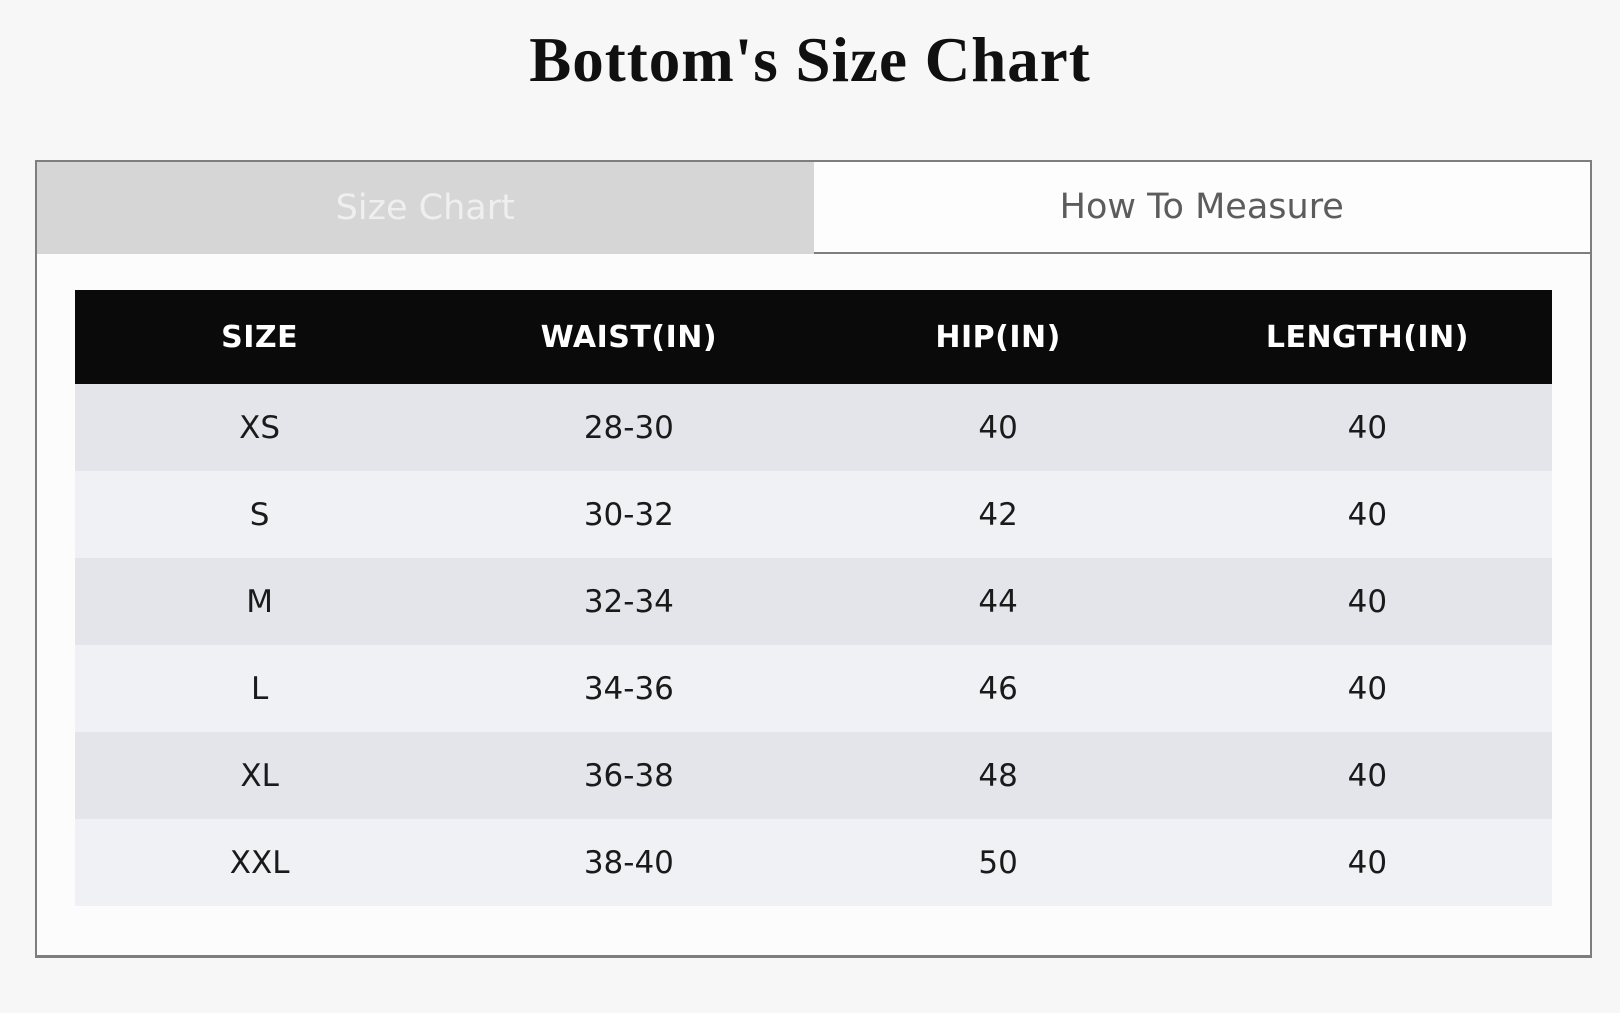 The height and width of the screenshot is (1013, 1620). I want to click on cell-hip: 46, so click(998, 688).